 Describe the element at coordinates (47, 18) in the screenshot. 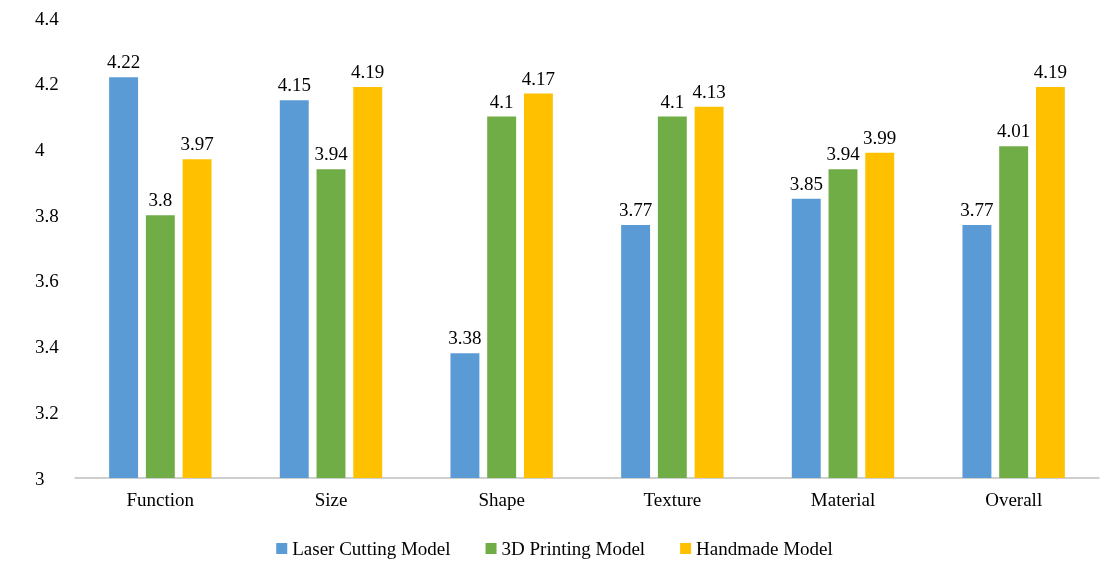

I see `y-tick-label: 4.4` at that location.